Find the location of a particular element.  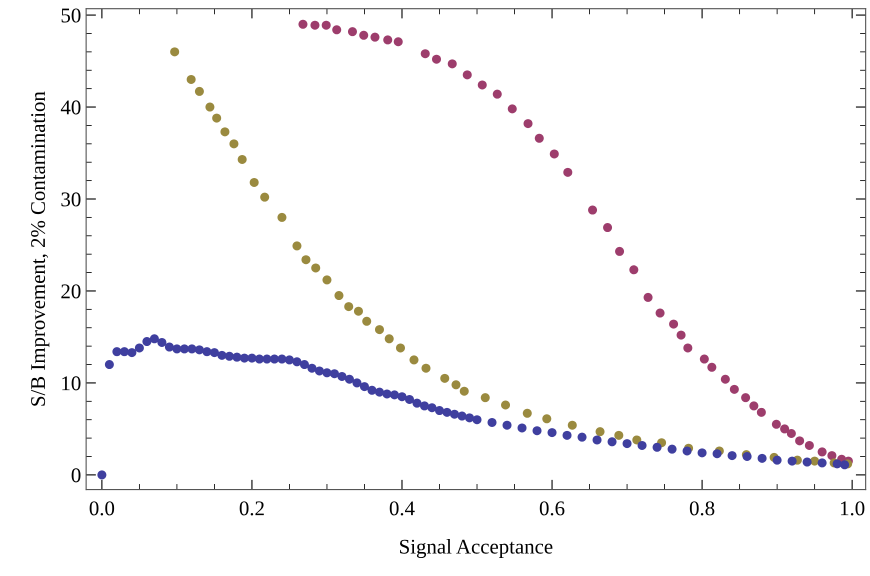

y-tick-label: 30 is located at coordinates (70, 199).